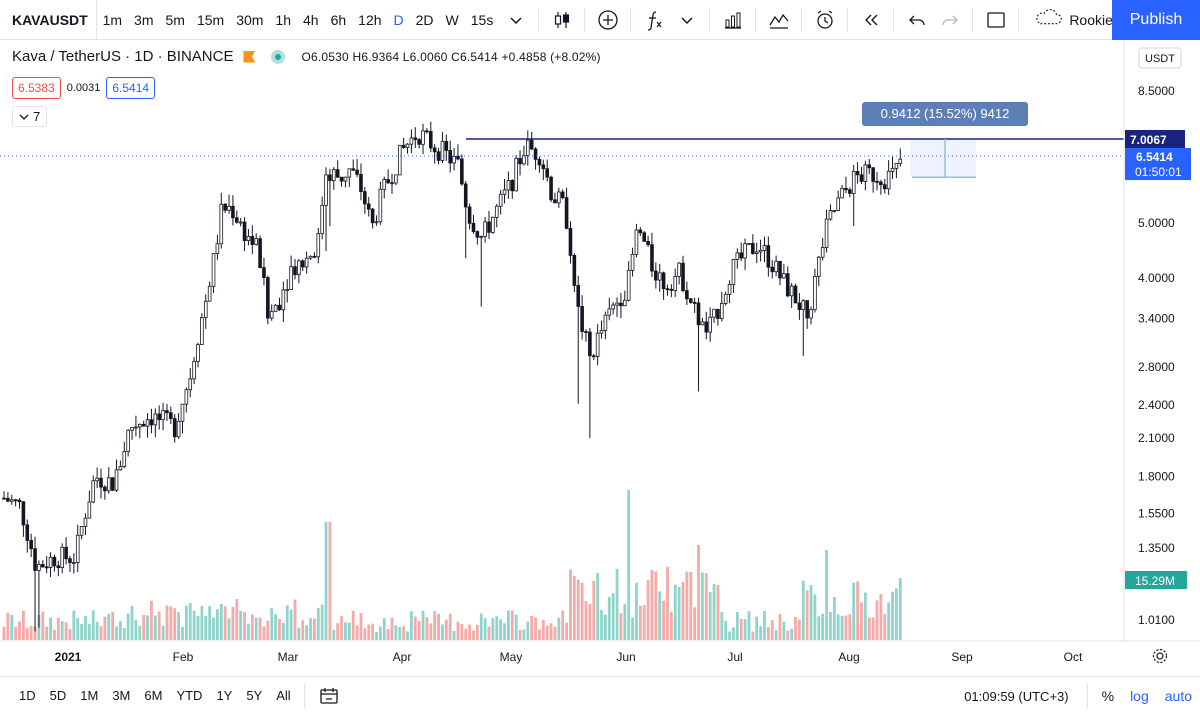 The image size is (1200, 714). Describe the element at coordinates (27, 695) in the screenshot. I see `range-1d: 1D` at that location.